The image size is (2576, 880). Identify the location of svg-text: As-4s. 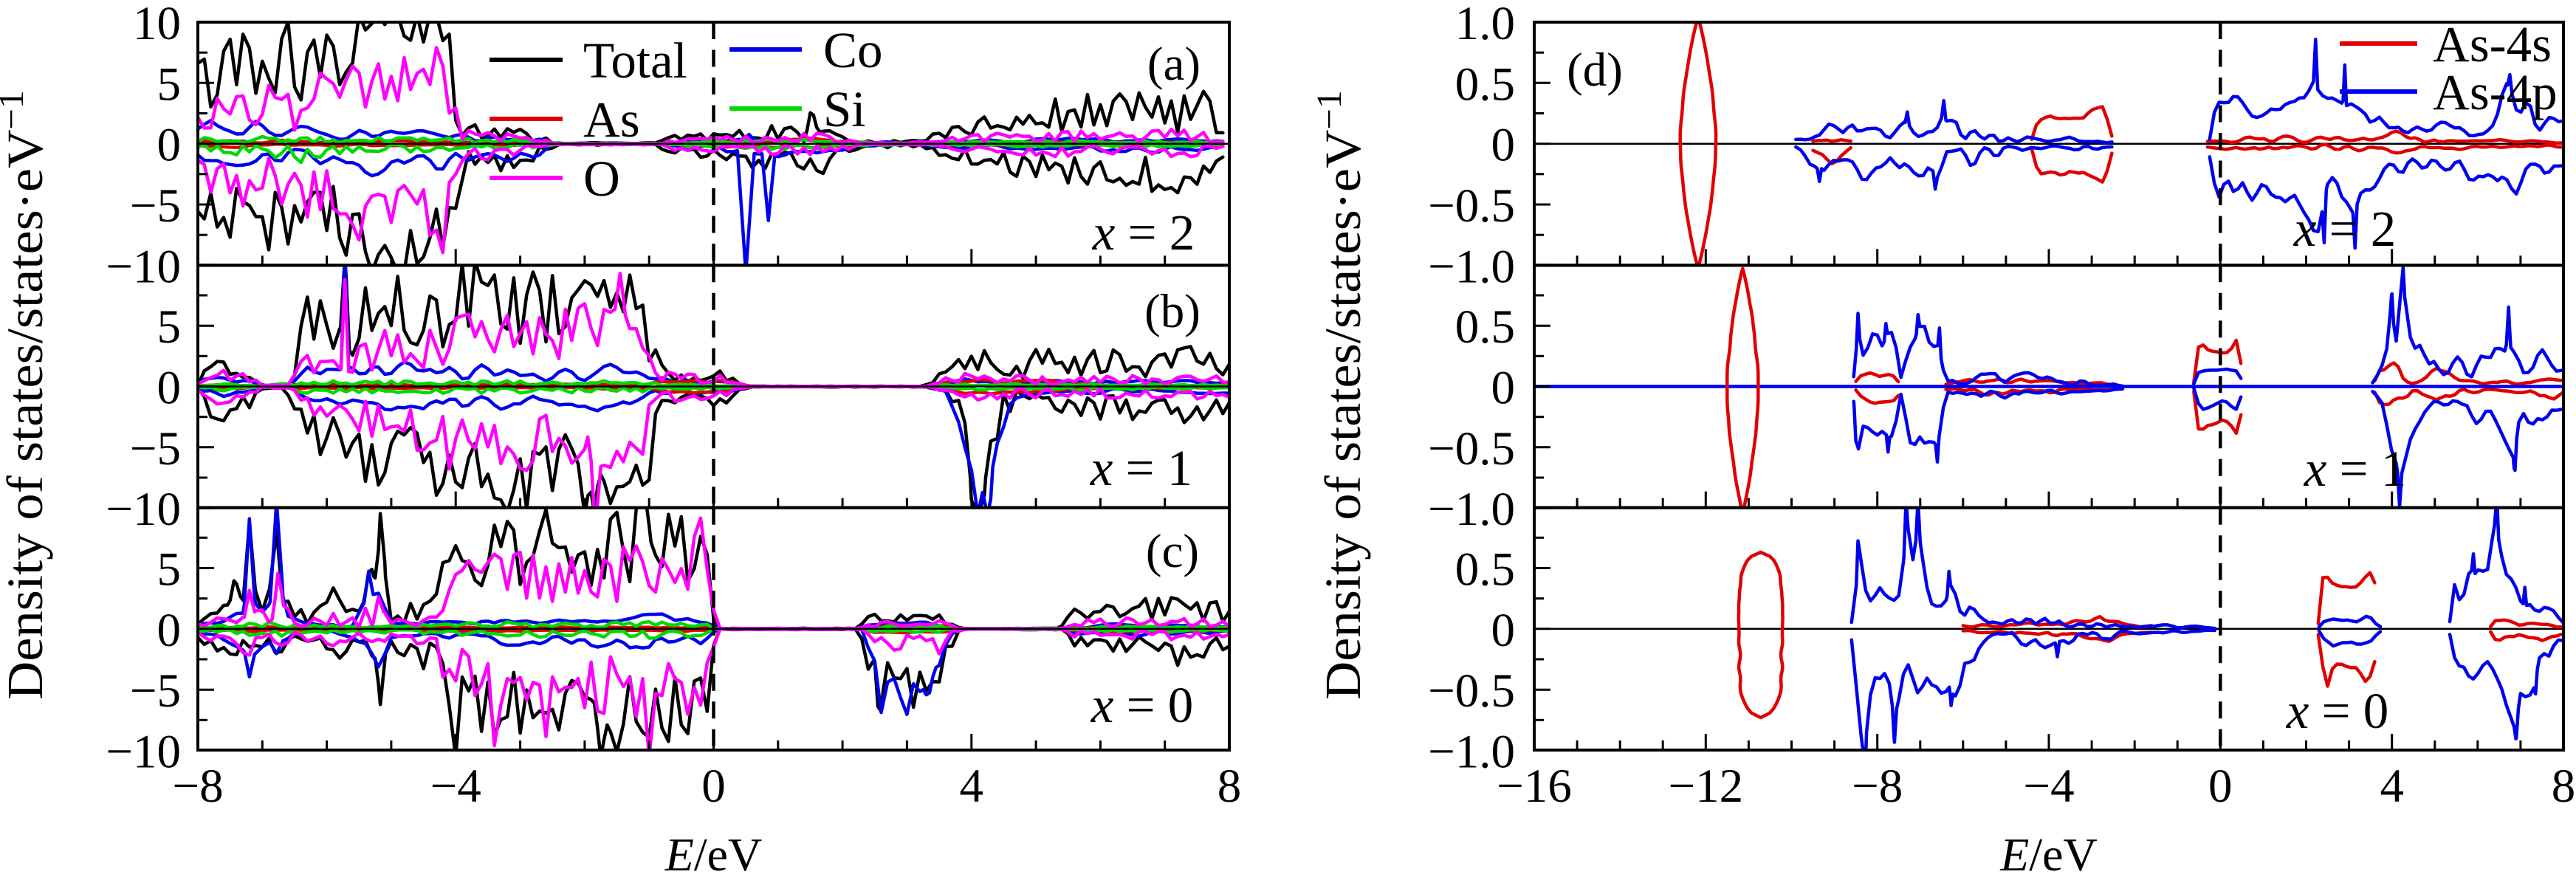
(2492, 44).